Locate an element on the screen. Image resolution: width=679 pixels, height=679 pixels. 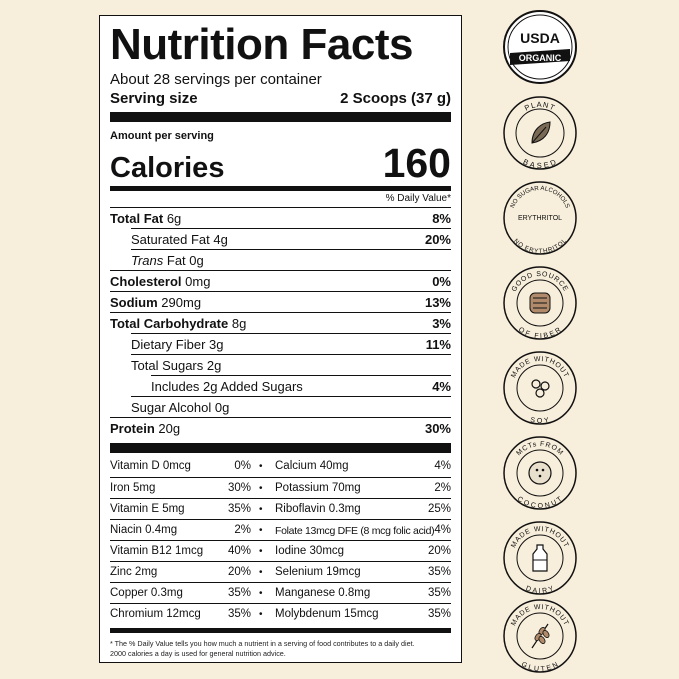
micro-left-name: Niacin 0.4mg is located at coordinates (144, 530).